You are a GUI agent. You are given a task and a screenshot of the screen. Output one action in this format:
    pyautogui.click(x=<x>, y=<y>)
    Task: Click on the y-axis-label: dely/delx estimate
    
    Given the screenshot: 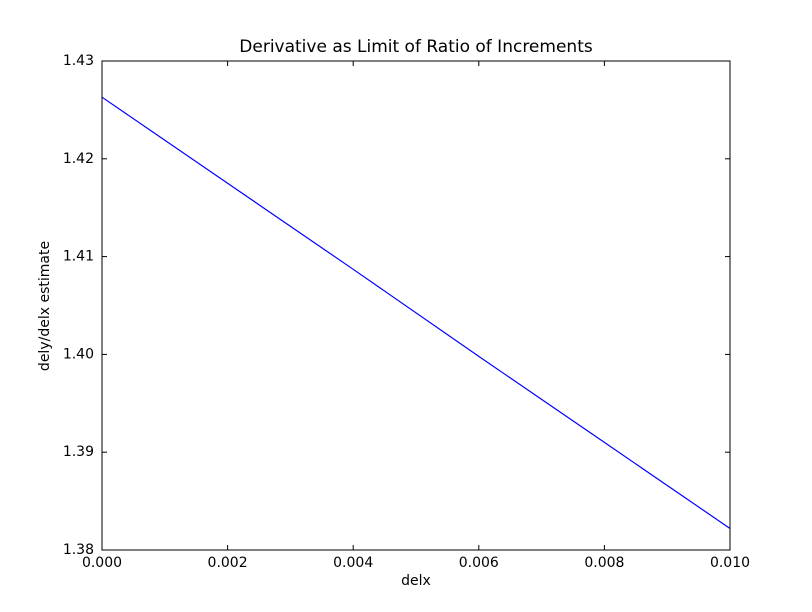 What is the action you would take?
    pyautogui.click(x=45, y=306)
    